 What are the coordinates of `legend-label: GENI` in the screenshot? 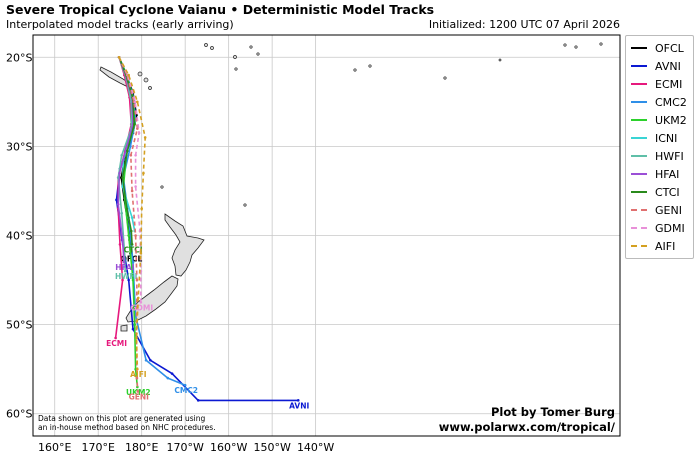 It's located at (668, 210).